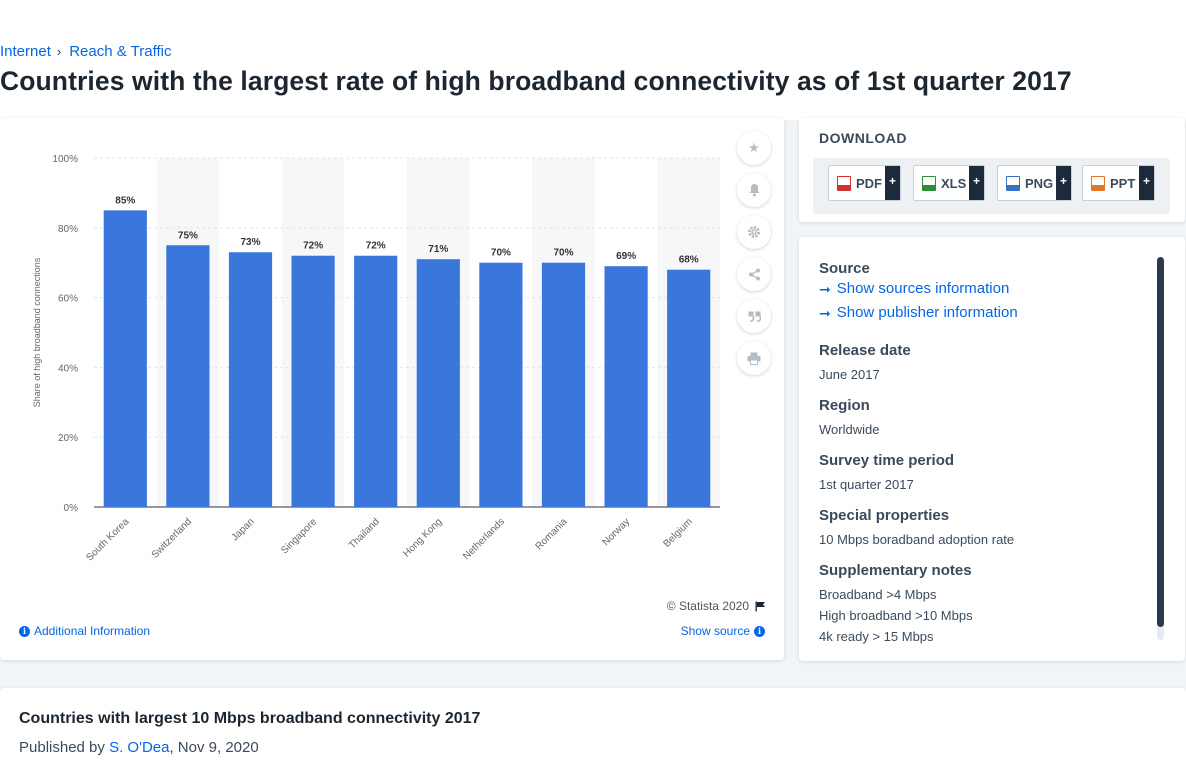  I want to click on breadcrumb: Internet › Reach & Traffic, so click(86, 51).